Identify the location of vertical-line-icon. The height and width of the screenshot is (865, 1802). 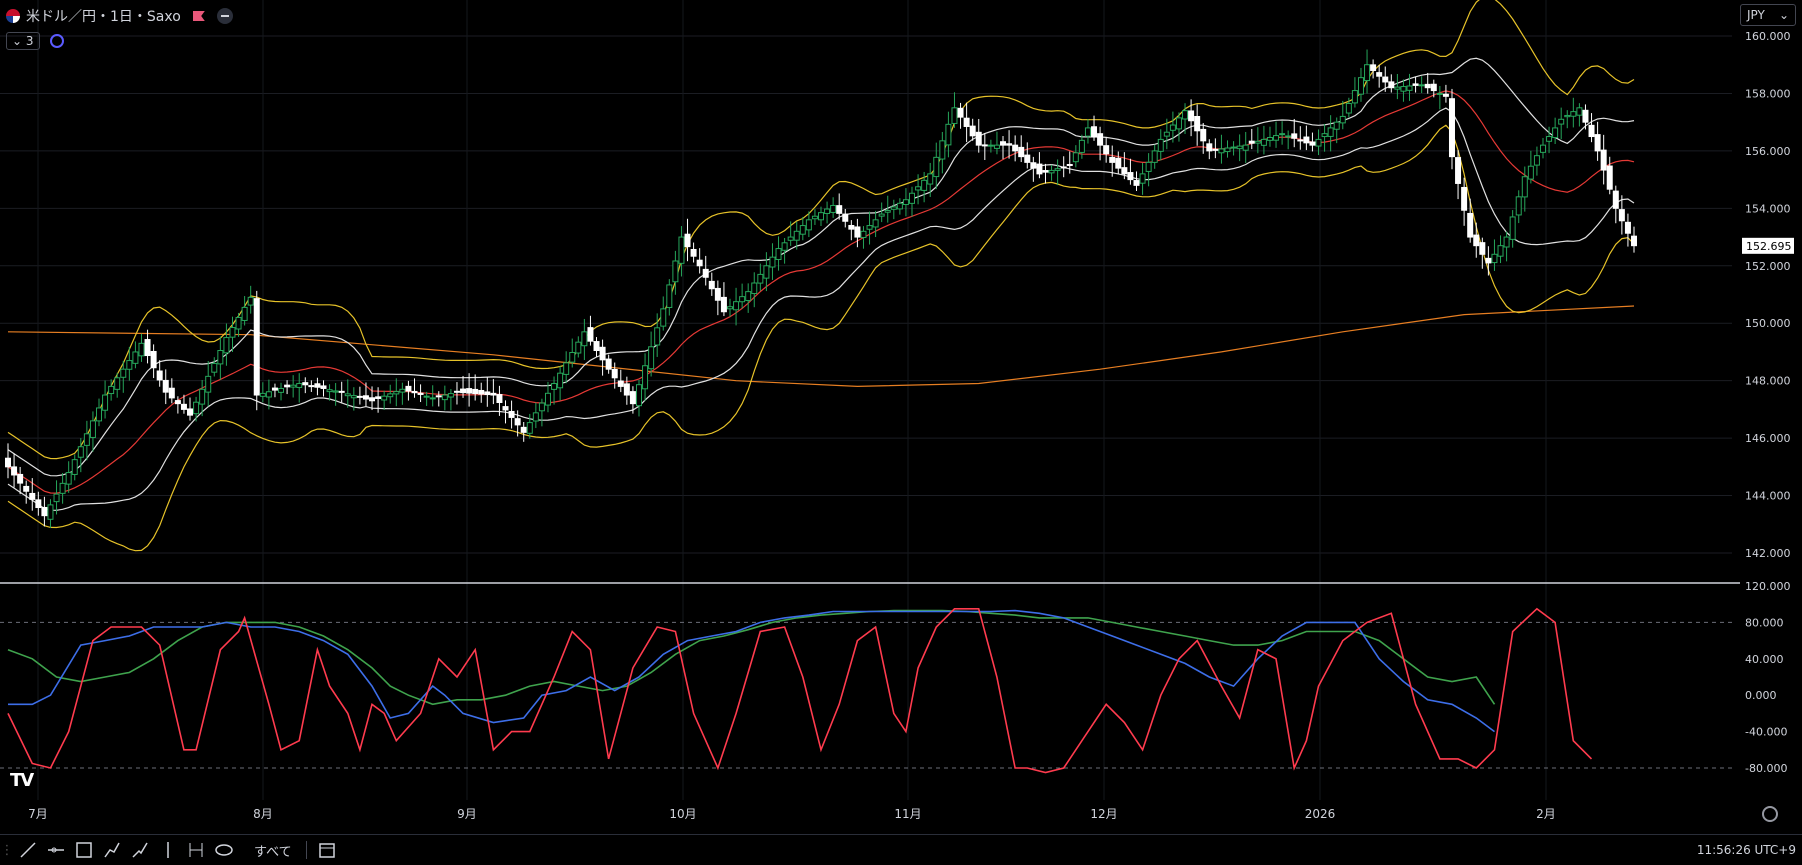
(168, 850).